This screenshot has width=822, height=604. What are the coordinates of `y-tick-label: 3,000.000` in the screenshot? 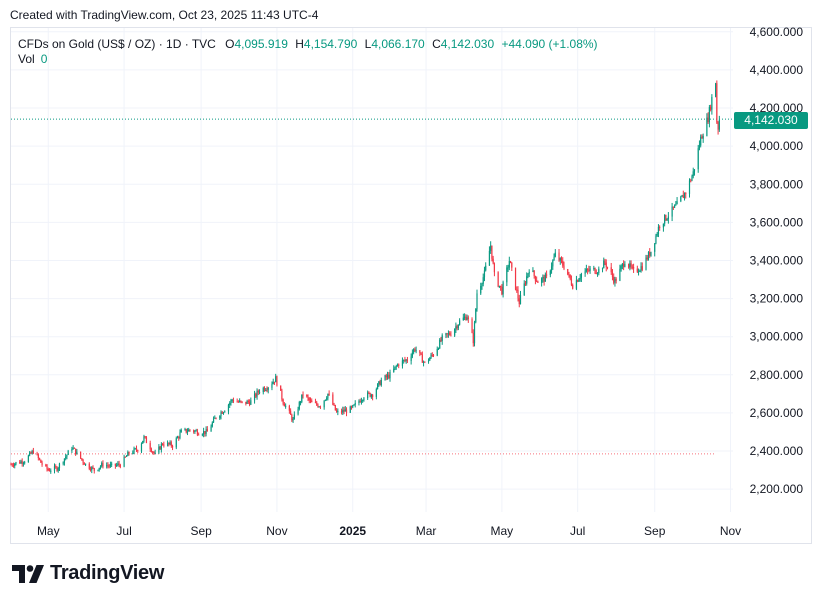 It's located at (777, 337).